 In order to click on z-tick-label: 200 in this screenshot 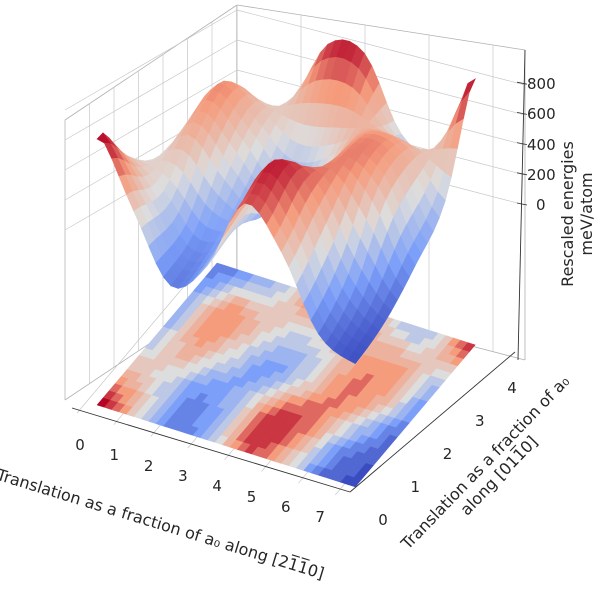, I will do `click(541, 174)`.